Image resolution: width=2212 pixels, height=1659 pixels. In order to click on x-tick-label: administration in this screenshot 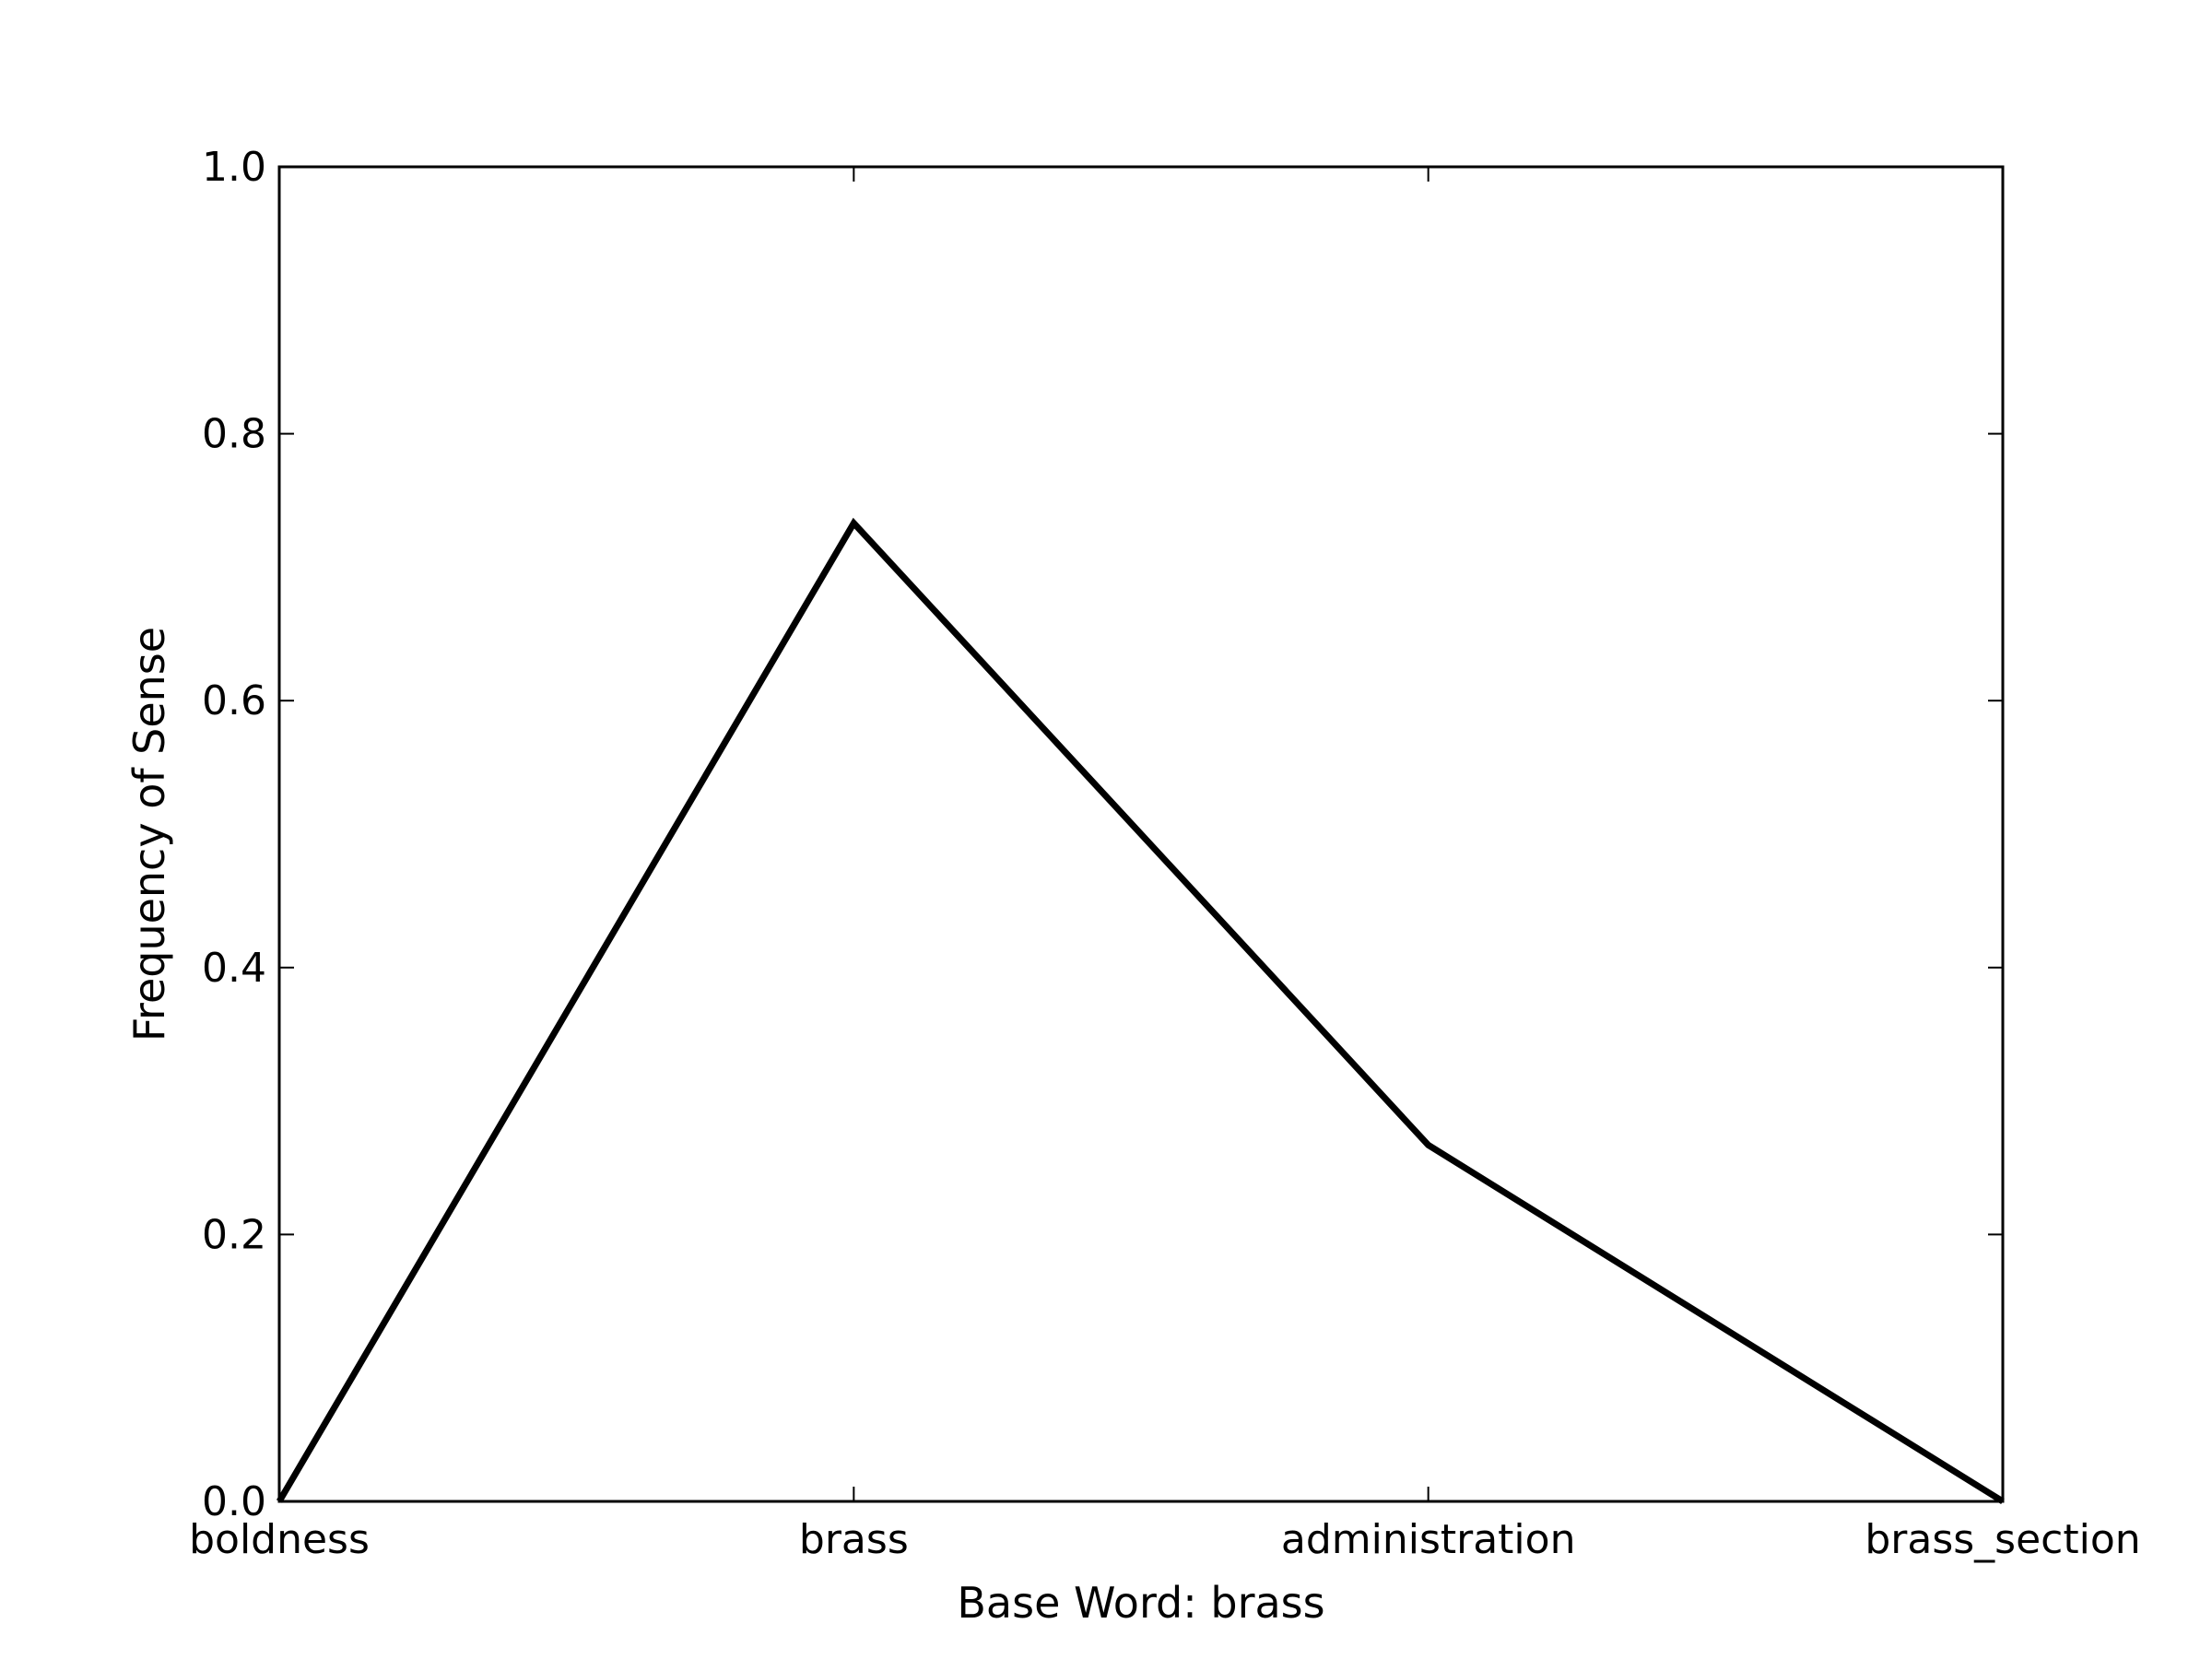, I will do `click(1428, 1539)`.